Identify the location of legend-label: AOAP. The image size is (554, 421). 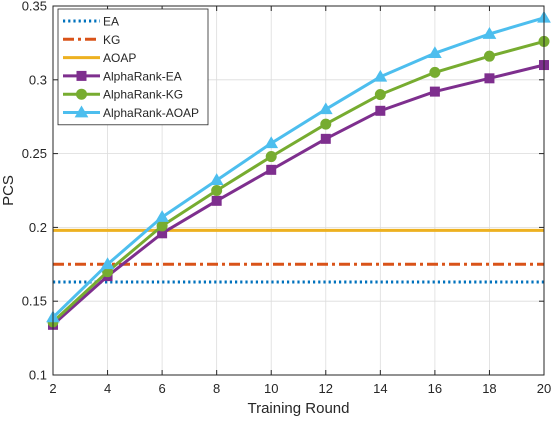
(119, 58).